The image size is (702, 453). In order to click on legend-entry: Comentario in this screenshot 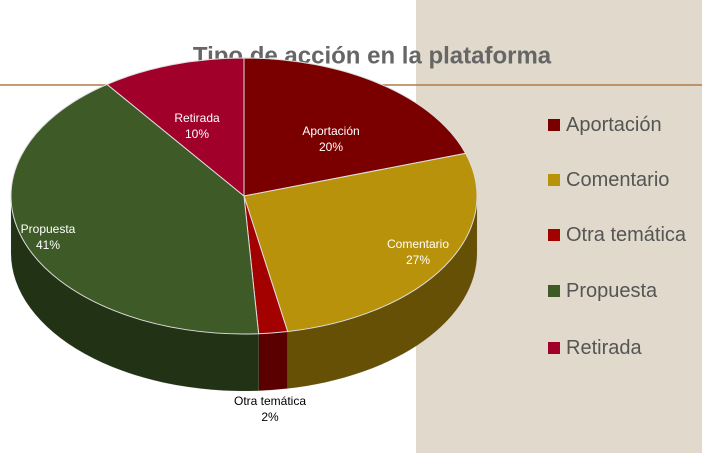, I will do `click(625, 180)`.